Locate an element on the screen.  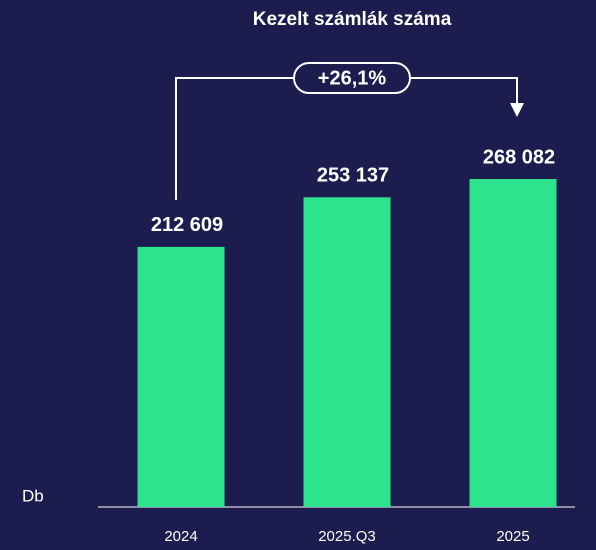
annotation-box is located at coordinates (352, 78).